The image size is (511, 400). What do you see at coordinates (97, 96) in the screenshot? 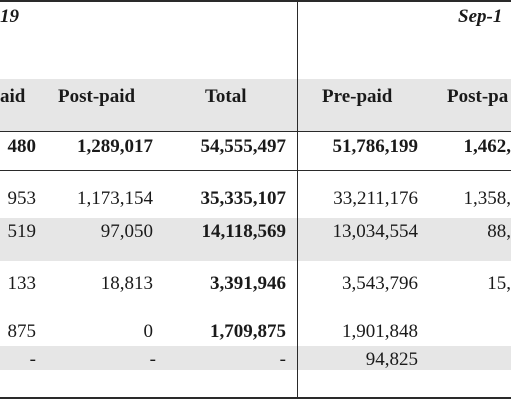
I see `col-header-postpaid-left: Post-paid` at bounding box center [97, 96].